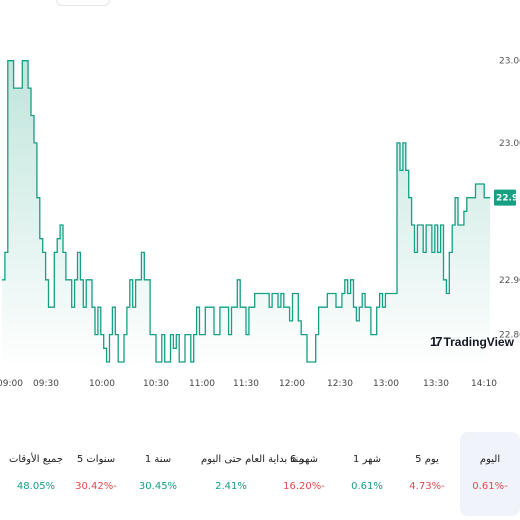  I want to click on y-tick-label: 22.86, so click(509, 336).